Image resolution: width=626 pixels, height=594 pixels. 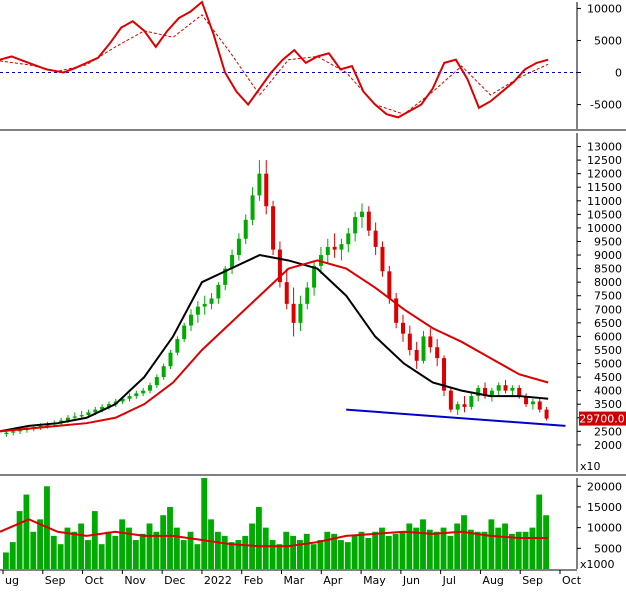 I want to click on price-support-line, so click(x=456, y=417).